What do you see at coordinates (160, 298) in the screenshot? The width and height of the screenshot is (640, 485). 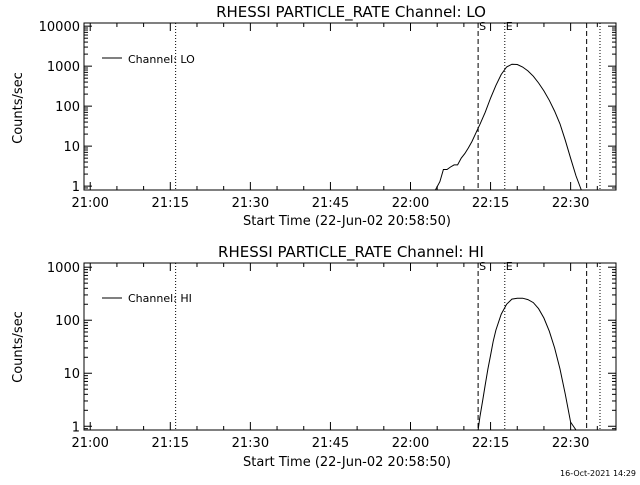 I see `legend-label: Channel: HI` at bounding box center [160, 298].